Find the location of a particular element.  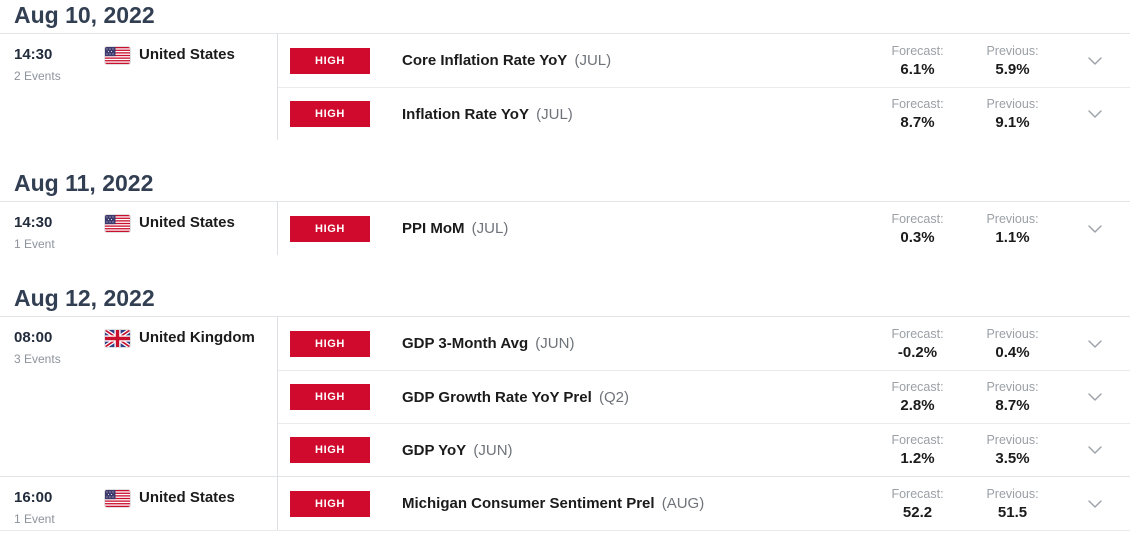

event-name: PPI MoM is located at coordinates (433, 228).